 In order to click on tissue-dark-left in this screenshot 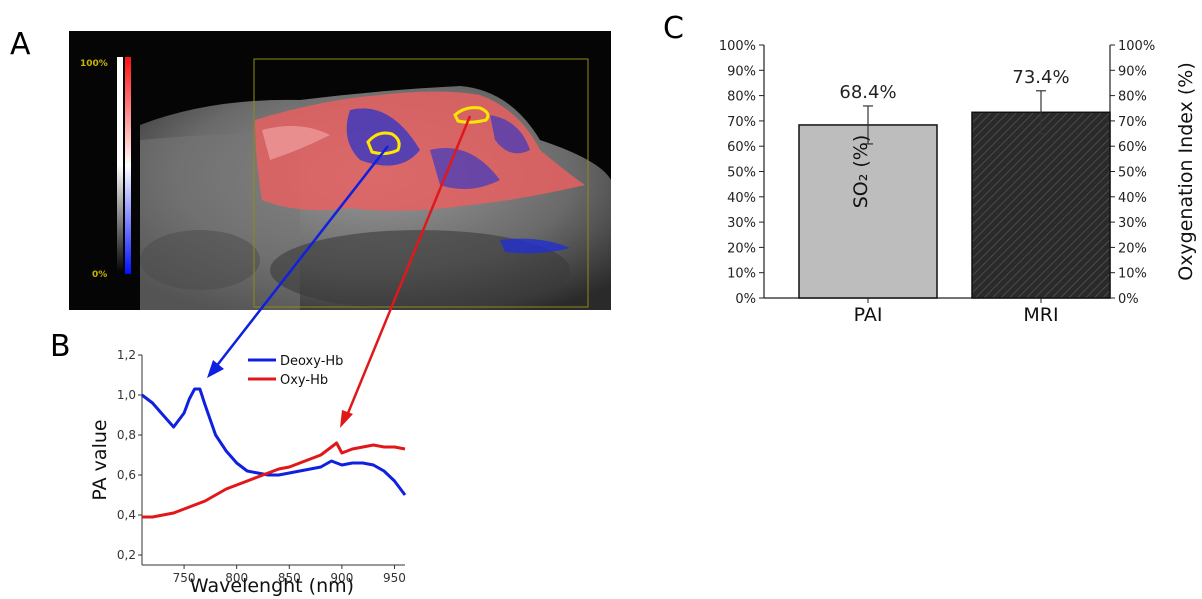, I will do `click(200, 260)`.